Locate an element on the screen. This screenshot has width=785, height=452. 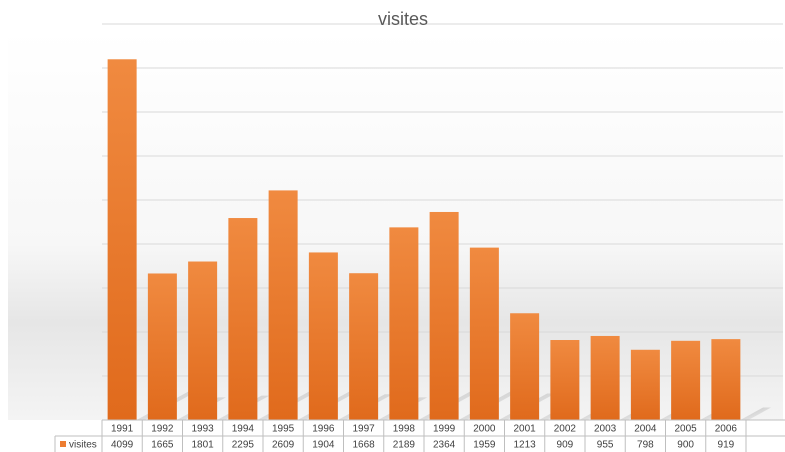
x-tick-label: 1992 is located at coordinates (162, 429).